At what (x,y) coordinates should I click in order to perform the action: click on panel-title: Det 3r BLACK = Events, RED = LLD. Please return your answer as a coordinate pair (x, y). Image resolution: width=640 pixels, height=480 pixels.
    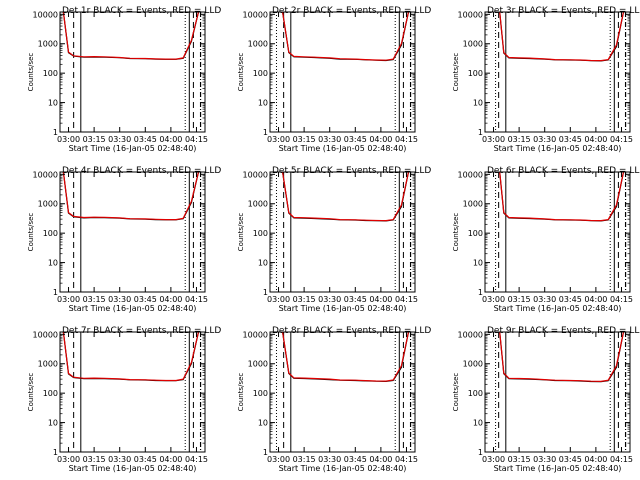
    Looking at the image, I should click on (563, 11).